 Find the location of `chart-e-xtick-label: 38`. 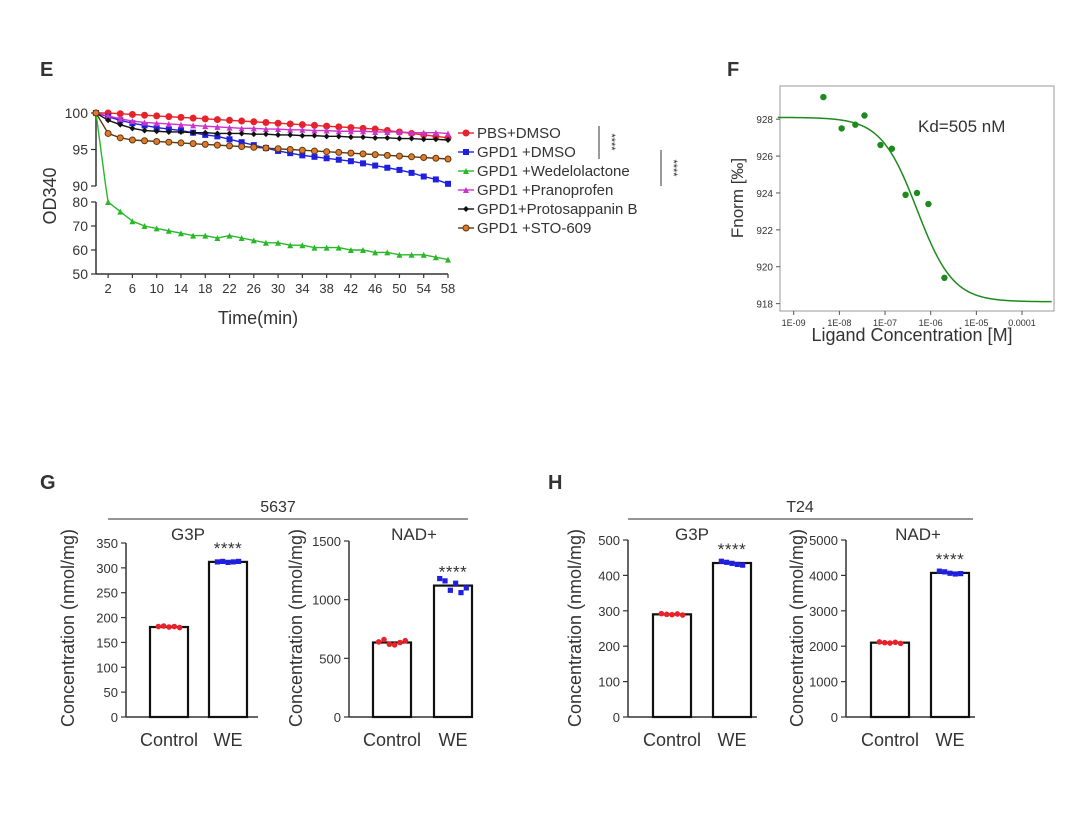

chart-e-xtick-label: 38 is located at coordinates (326, 288).